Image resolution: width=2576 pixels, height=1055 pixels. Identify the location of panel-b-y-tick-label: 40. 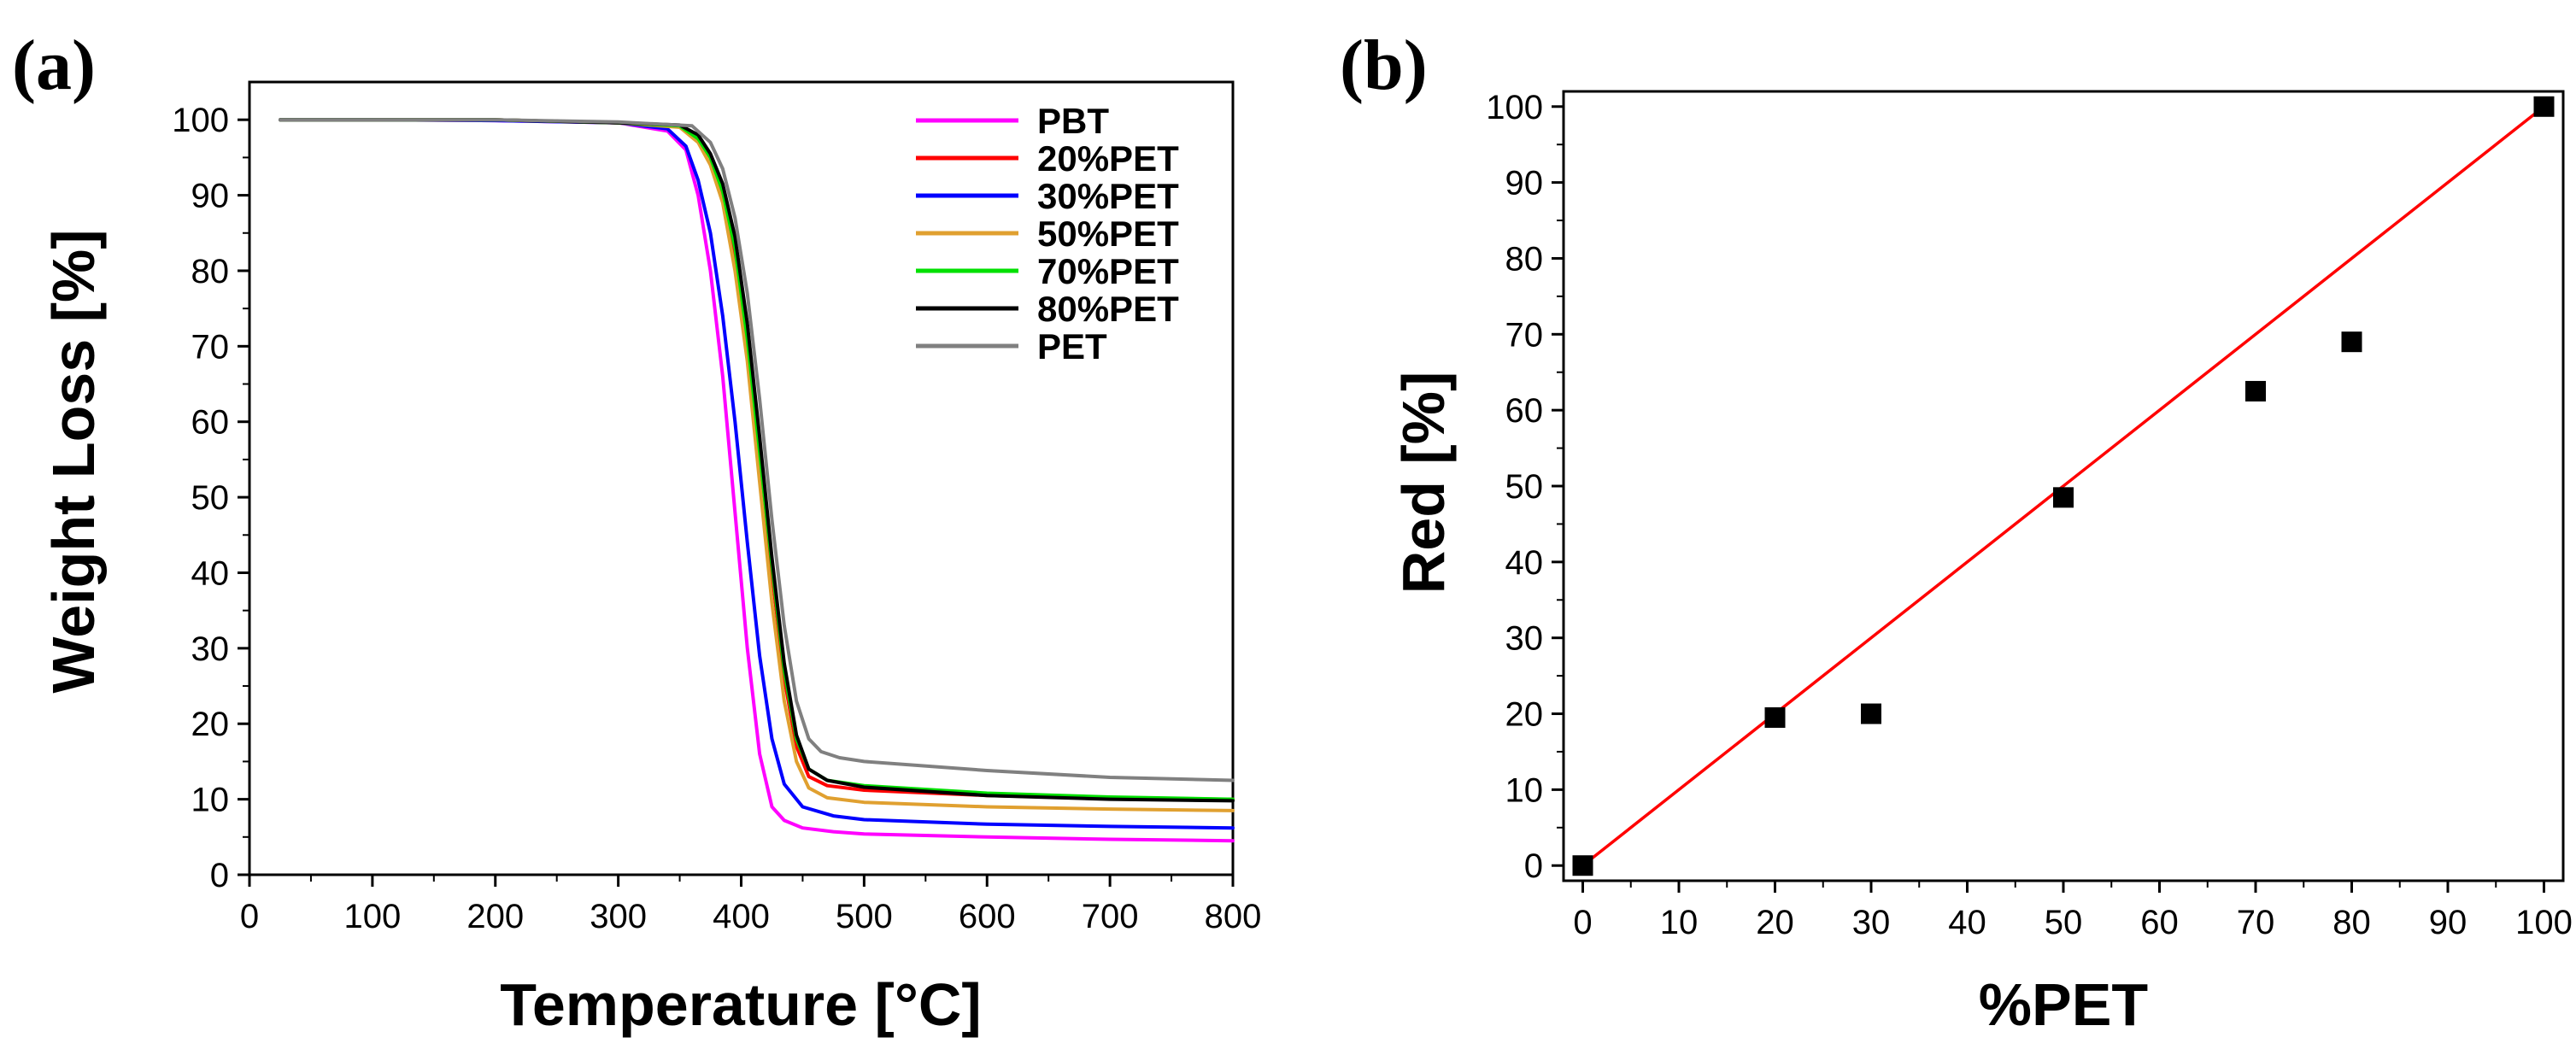
(1524, 563).